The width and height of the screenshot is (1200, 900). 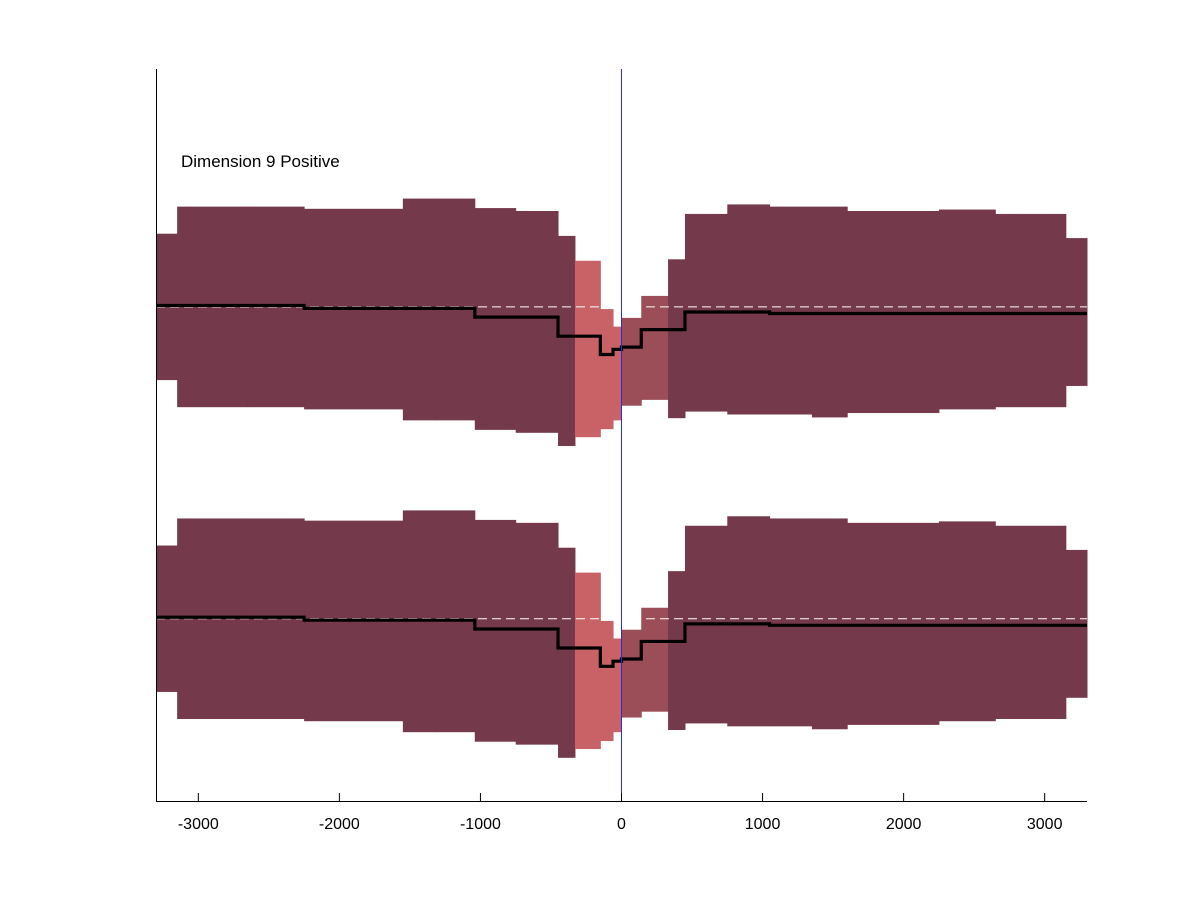 I want to click on mean-line-lower, so click(x=621, y=641).